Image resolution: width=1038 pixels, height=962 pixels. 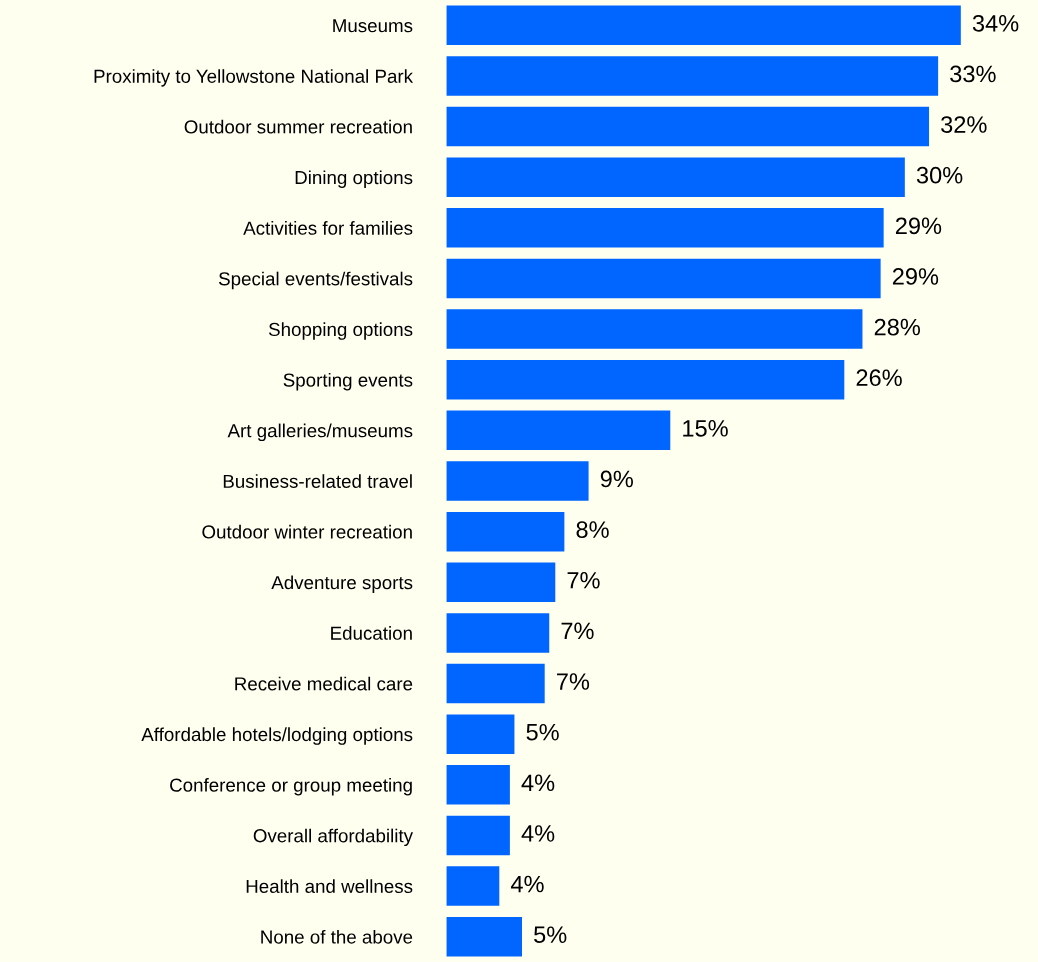 I want to click on y-tick-label: Adventure sports, so click(x=342, y=584).